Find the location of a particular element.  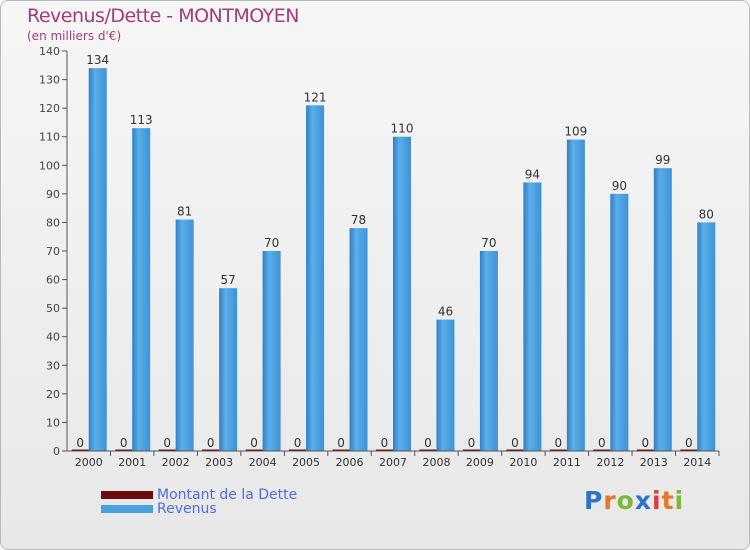

y-tick-label: 110 is located at coordinates (49, 137).